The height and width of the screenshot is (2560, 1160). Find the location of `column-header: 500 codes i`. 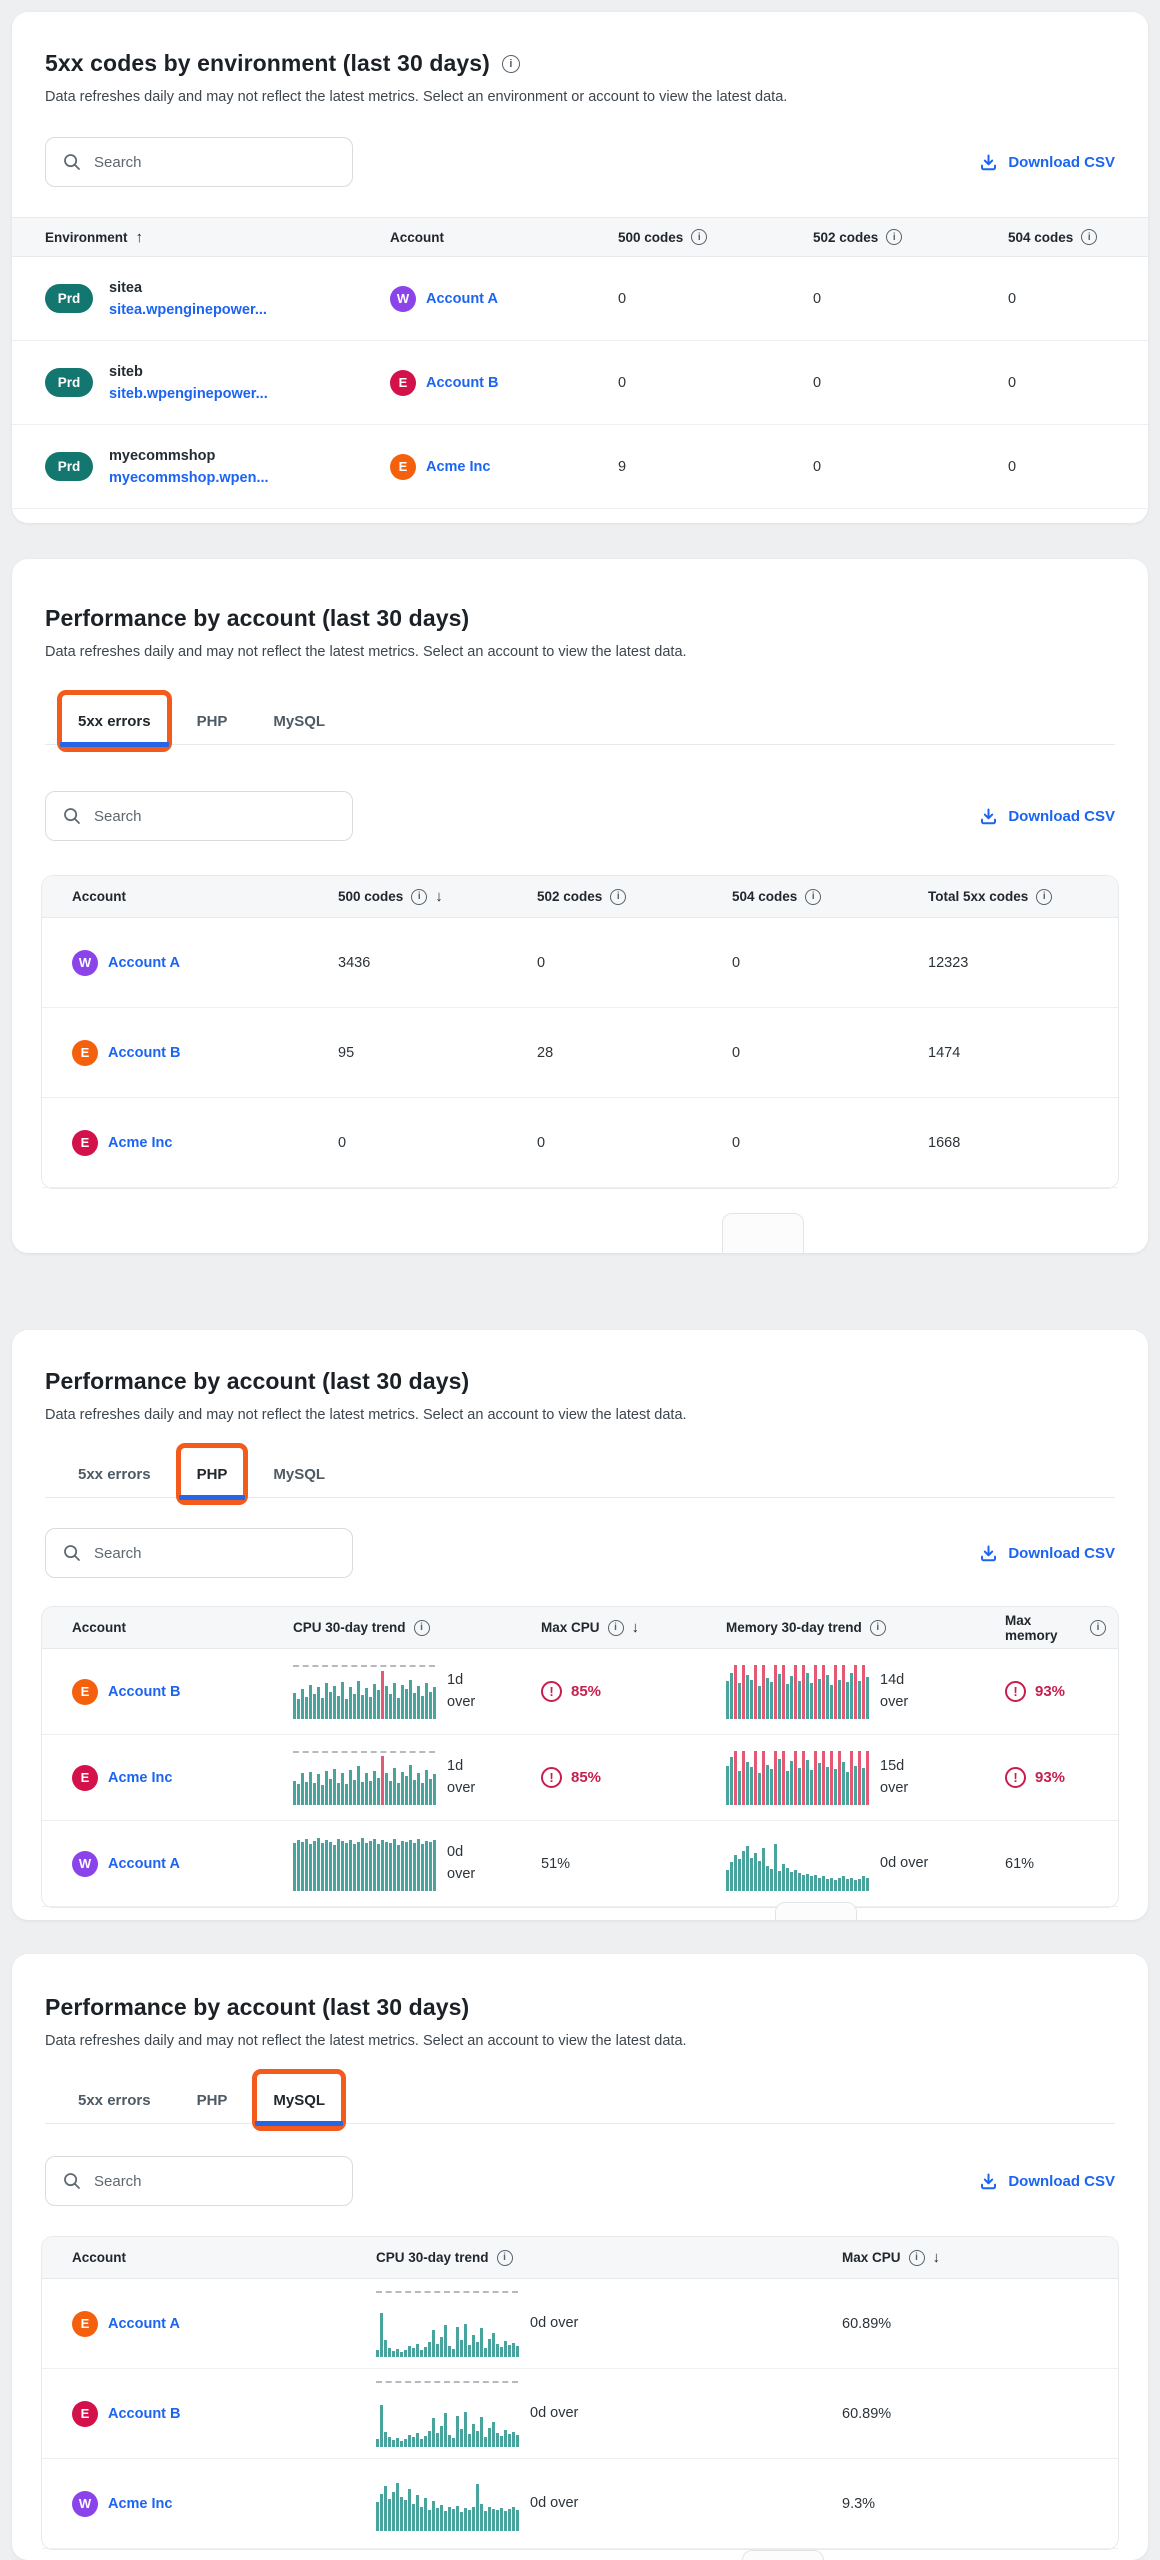

column-header: 500 codes i is located at coordinates (715, 237).